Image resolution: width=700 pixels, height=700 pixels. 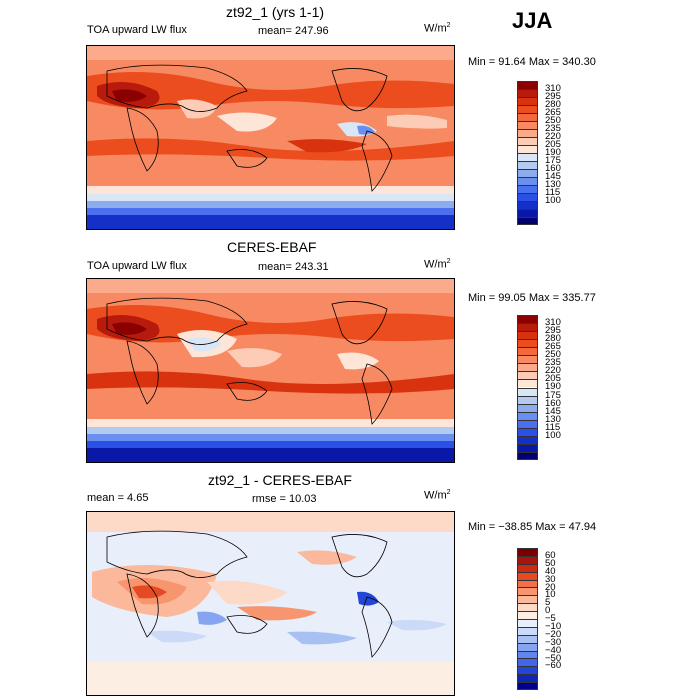 What do you see at coordinates (532, 298) in the screenshot?
I see `panel2-minmax: Min = 99.05 Max = 335.77` at bounding box center [532, 298].